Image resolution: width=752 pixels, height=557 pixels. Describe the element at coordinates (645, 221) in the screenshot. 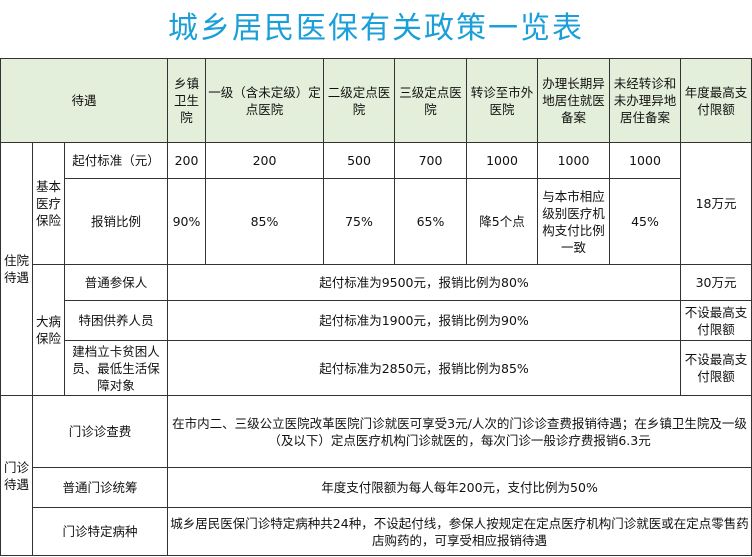

I see `ratio-value: 45%` at that location.